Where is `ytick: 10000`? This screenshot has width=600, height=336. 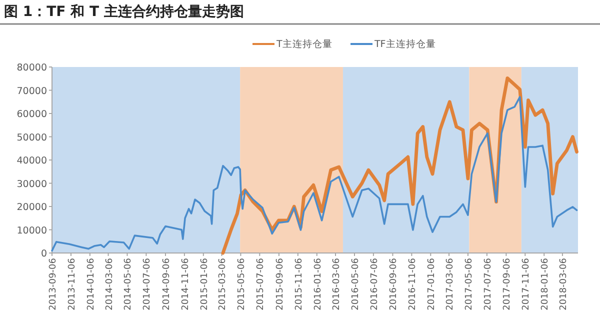 ytick: 10000 is located at coordinates (31, 230).